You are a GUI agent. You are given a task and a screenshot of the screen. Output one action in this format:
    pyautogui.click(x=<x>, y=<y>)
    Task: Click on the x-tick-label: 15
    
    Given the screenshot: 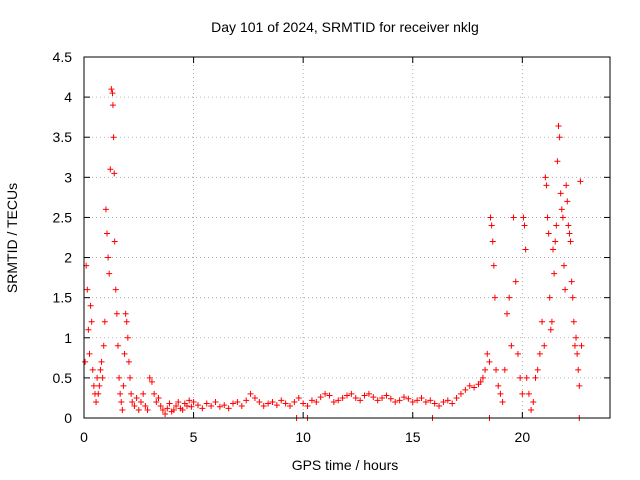 What is the action you would take?
    pyautogui.click(x=413, y=437)
    